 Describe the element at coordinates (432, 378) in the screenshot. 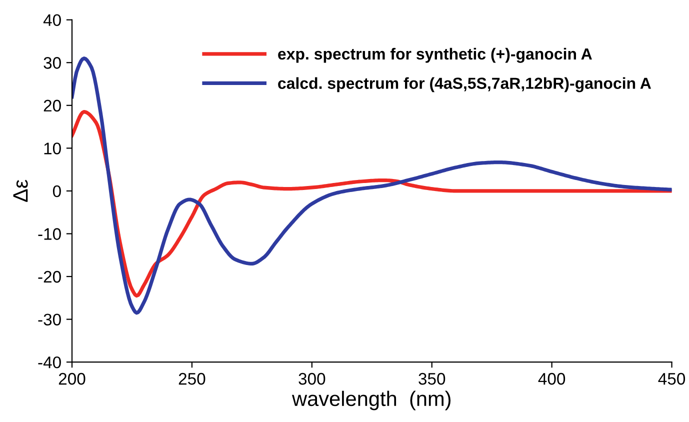

I see `x-tick-label: 350` at that location.